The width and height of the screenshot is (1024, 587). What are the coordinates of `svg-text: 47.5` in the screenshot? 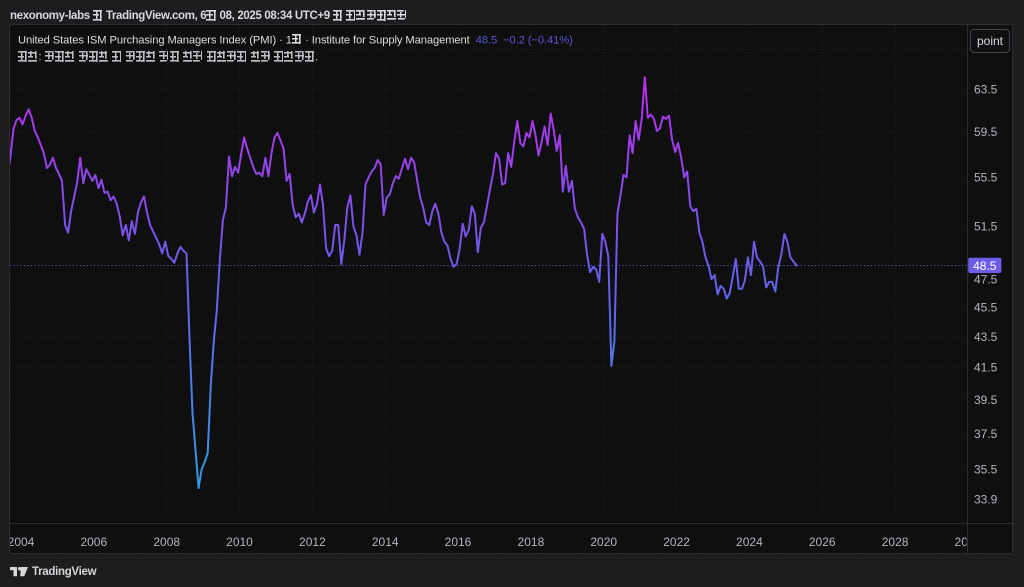 It's located at (986, 279).